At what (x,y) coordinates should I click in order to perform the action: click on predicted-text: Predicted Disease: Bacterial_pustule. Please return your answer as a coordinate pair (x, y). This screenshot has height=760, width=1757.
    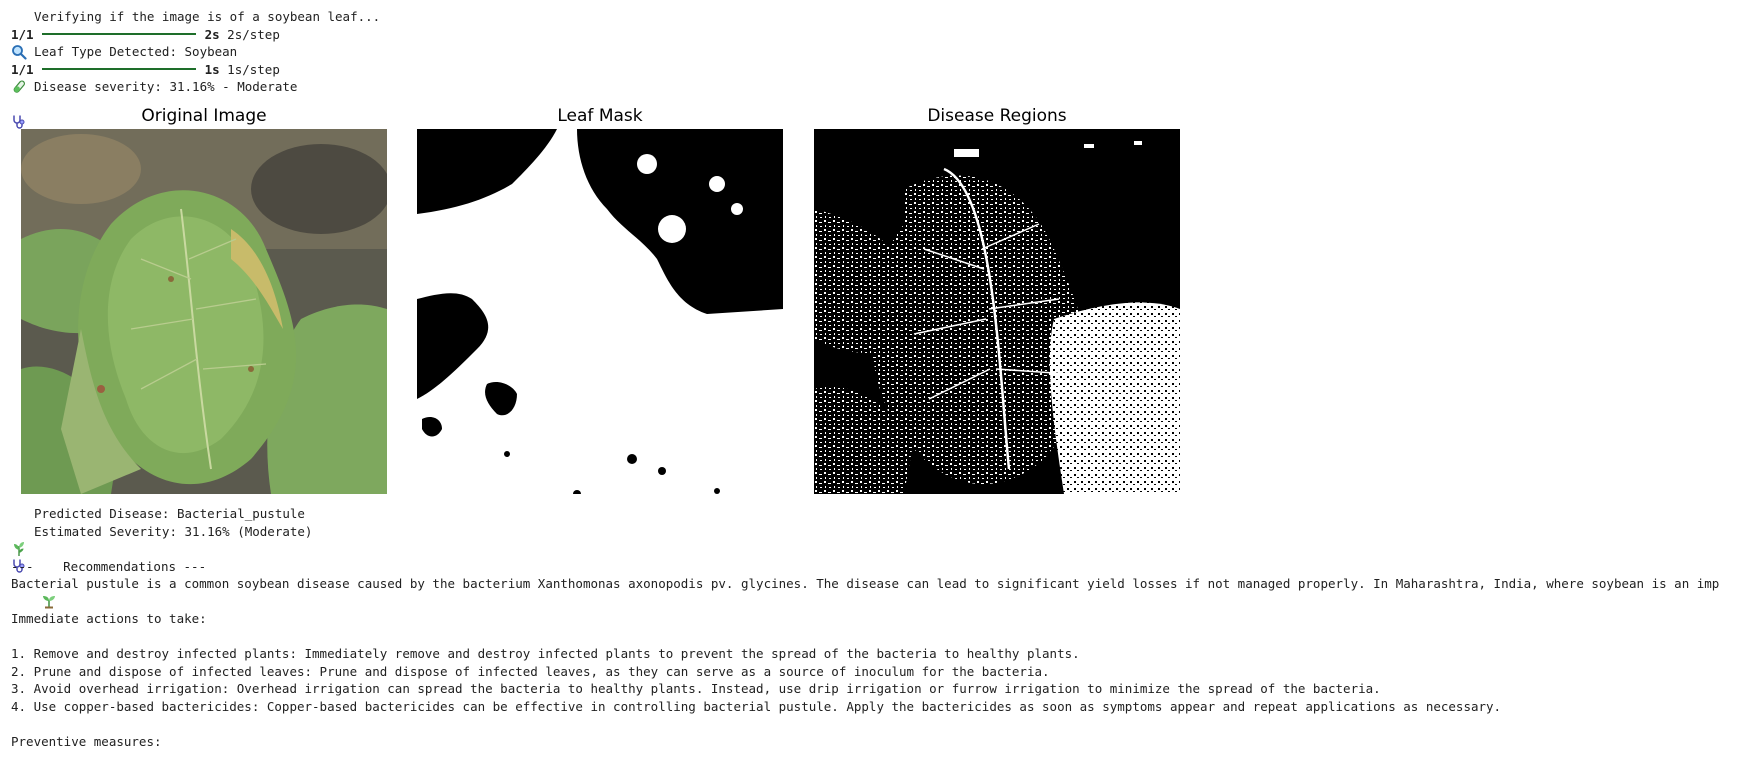
    Looking at the image, I should click on (169, 513).